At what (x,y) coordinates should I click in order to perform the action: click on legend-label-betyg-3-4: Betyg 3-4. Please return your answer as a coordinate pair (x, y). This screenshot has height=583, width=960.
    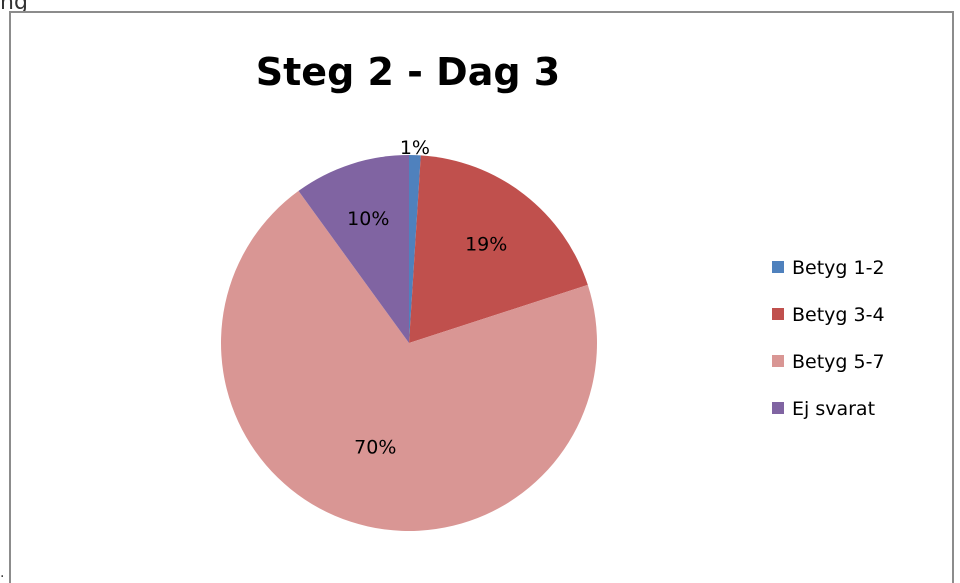
    Looking at the image, I should click on (838, 315).